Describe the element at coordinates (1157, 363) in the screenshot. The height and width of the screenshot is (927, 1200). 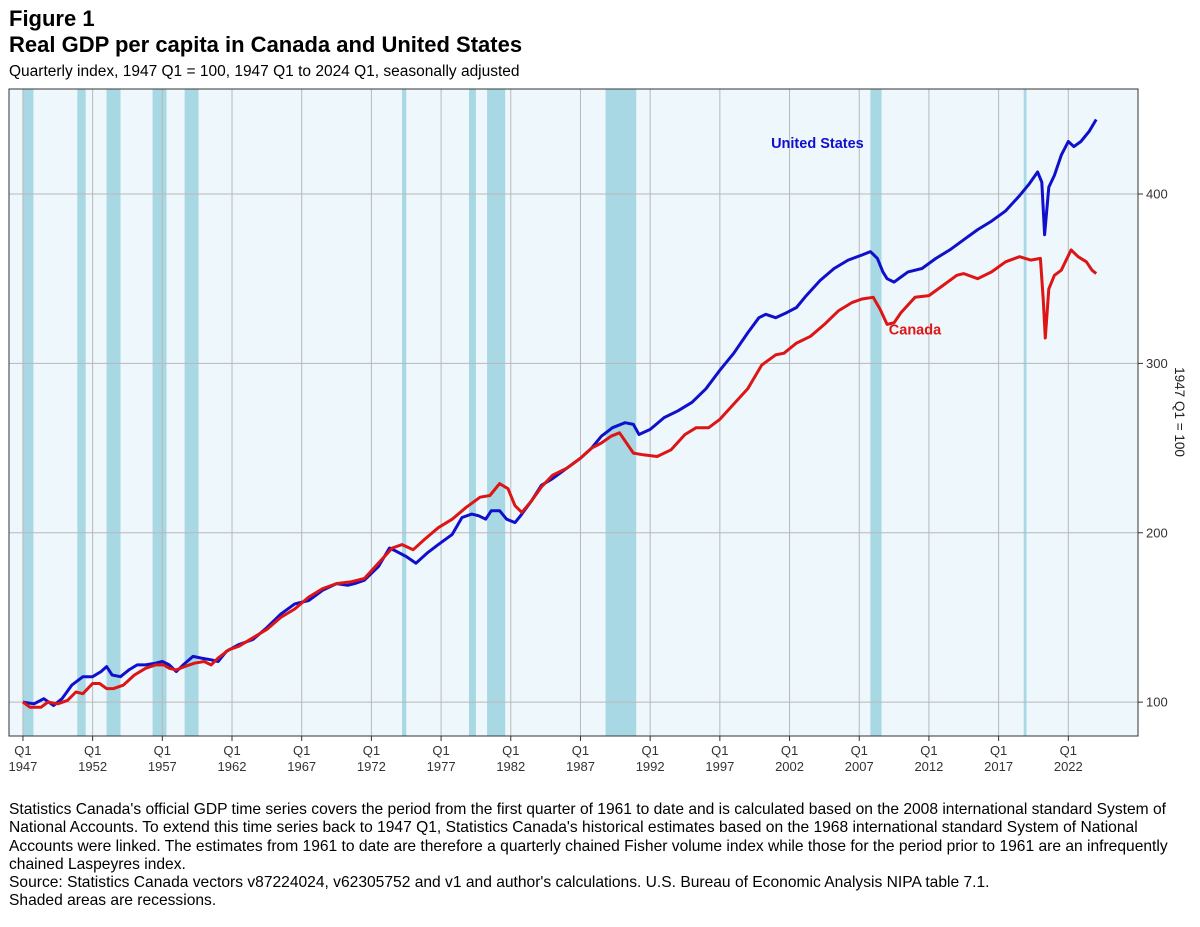
I see `y-tick-label: 300` at that location.